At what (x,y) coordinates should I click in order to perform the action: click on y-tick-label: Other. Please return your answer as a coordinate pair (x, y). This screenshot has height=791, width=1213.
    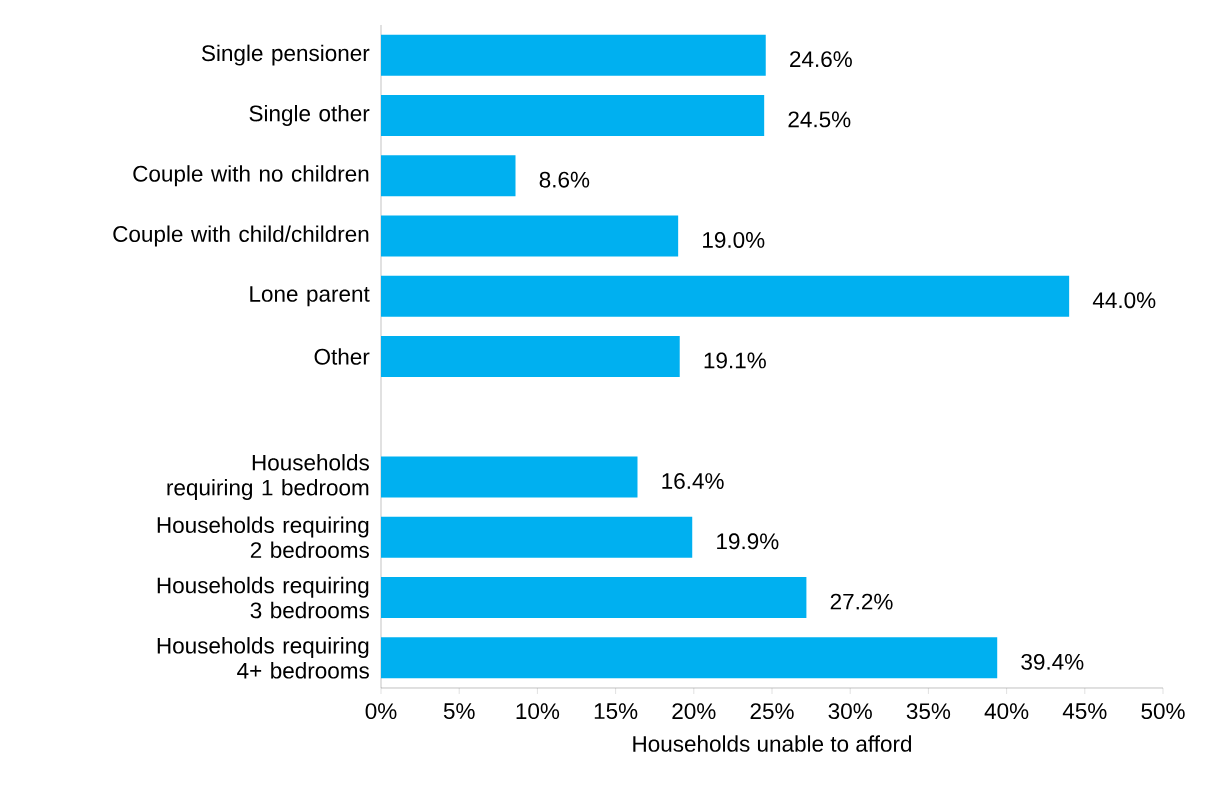
    Looking at the image, I should click on (342, 356).